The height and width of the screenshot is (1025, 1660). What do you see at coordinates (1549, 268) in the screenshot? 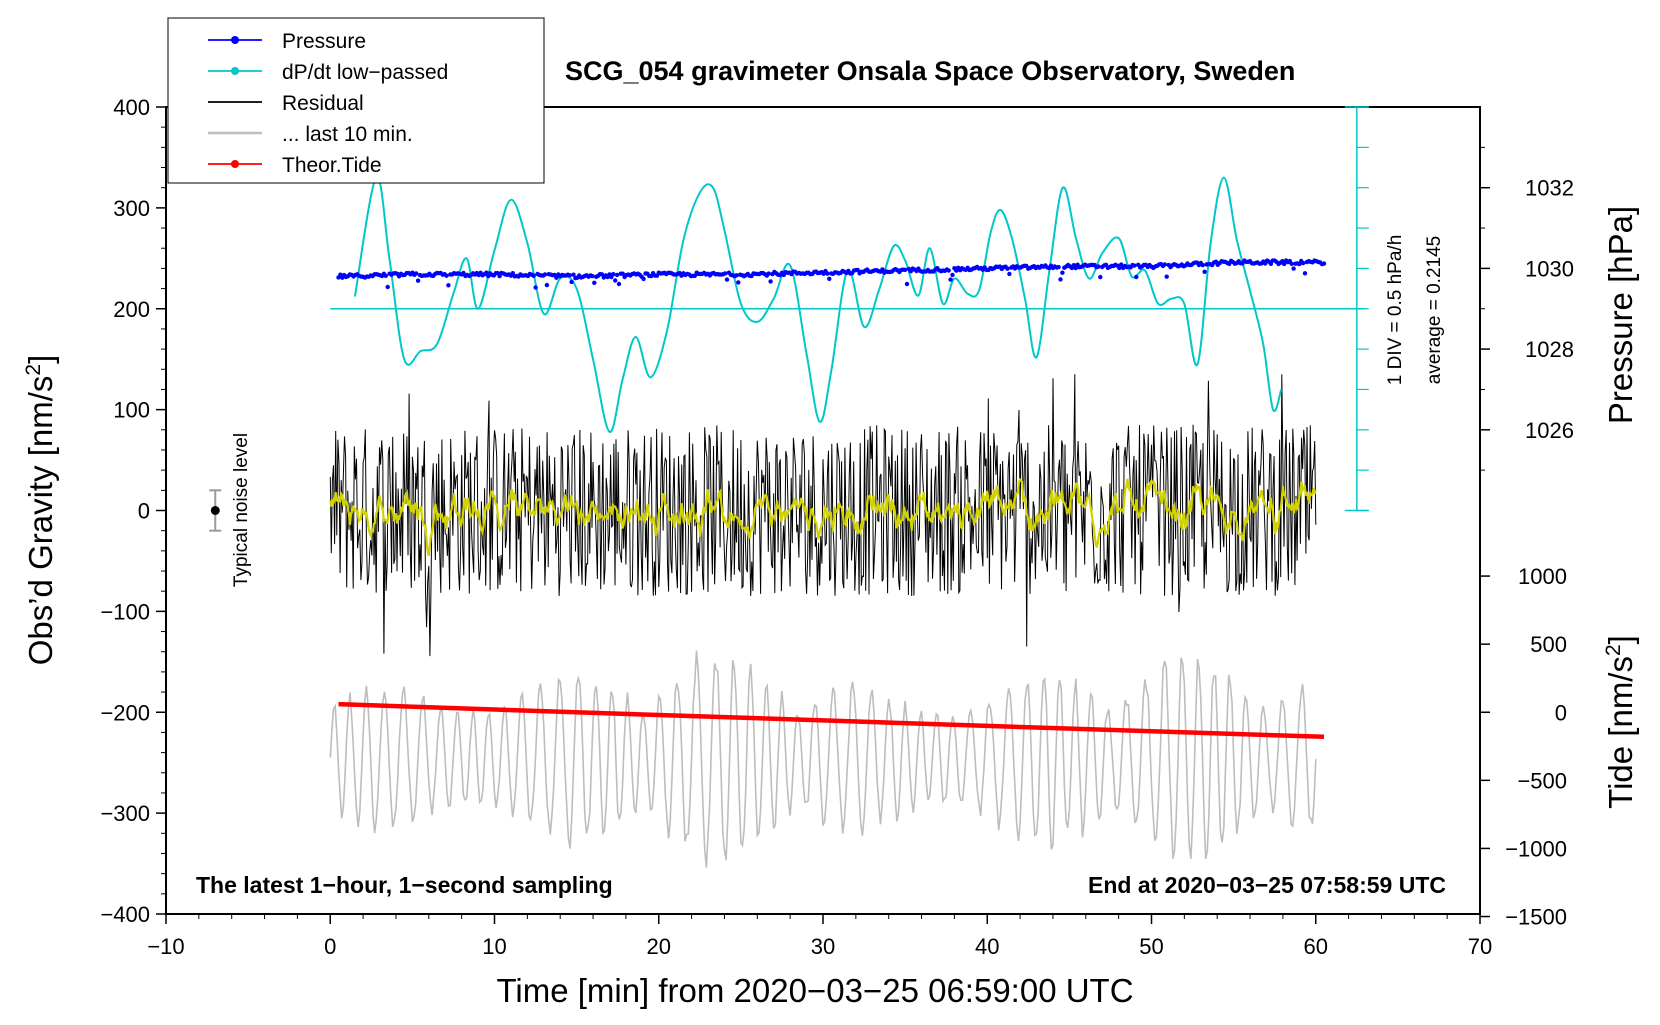
I see `pressure-tick-label: 1030` at bounding box center [1549, 268].